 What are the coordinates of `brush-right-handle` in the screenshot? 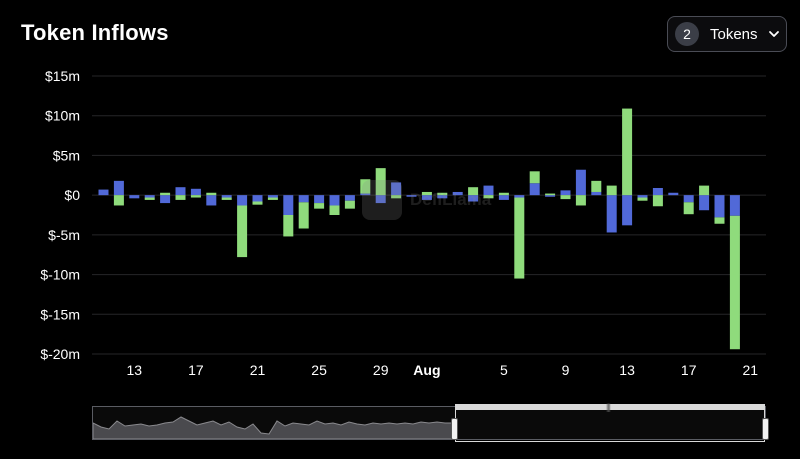 It's located at (765, 429).